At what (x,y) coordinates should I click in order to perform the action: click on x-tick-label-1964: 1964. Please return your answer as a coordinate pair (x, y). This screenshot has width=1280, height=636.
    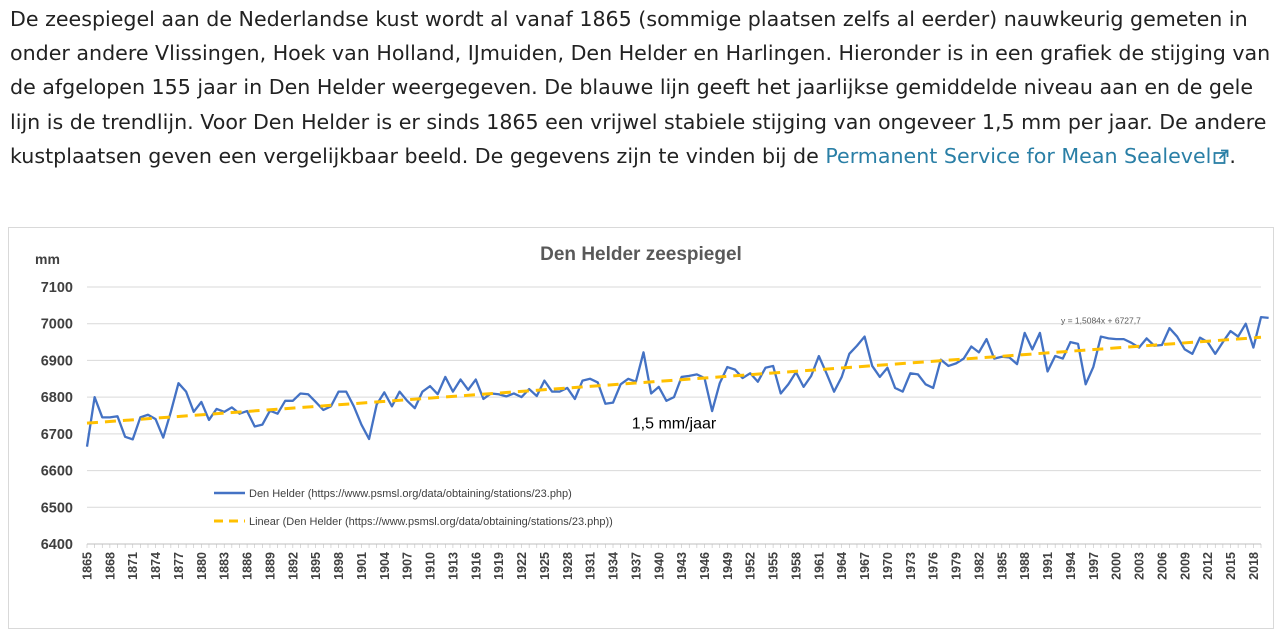
    Looking at the image, I should click on (842, 566).